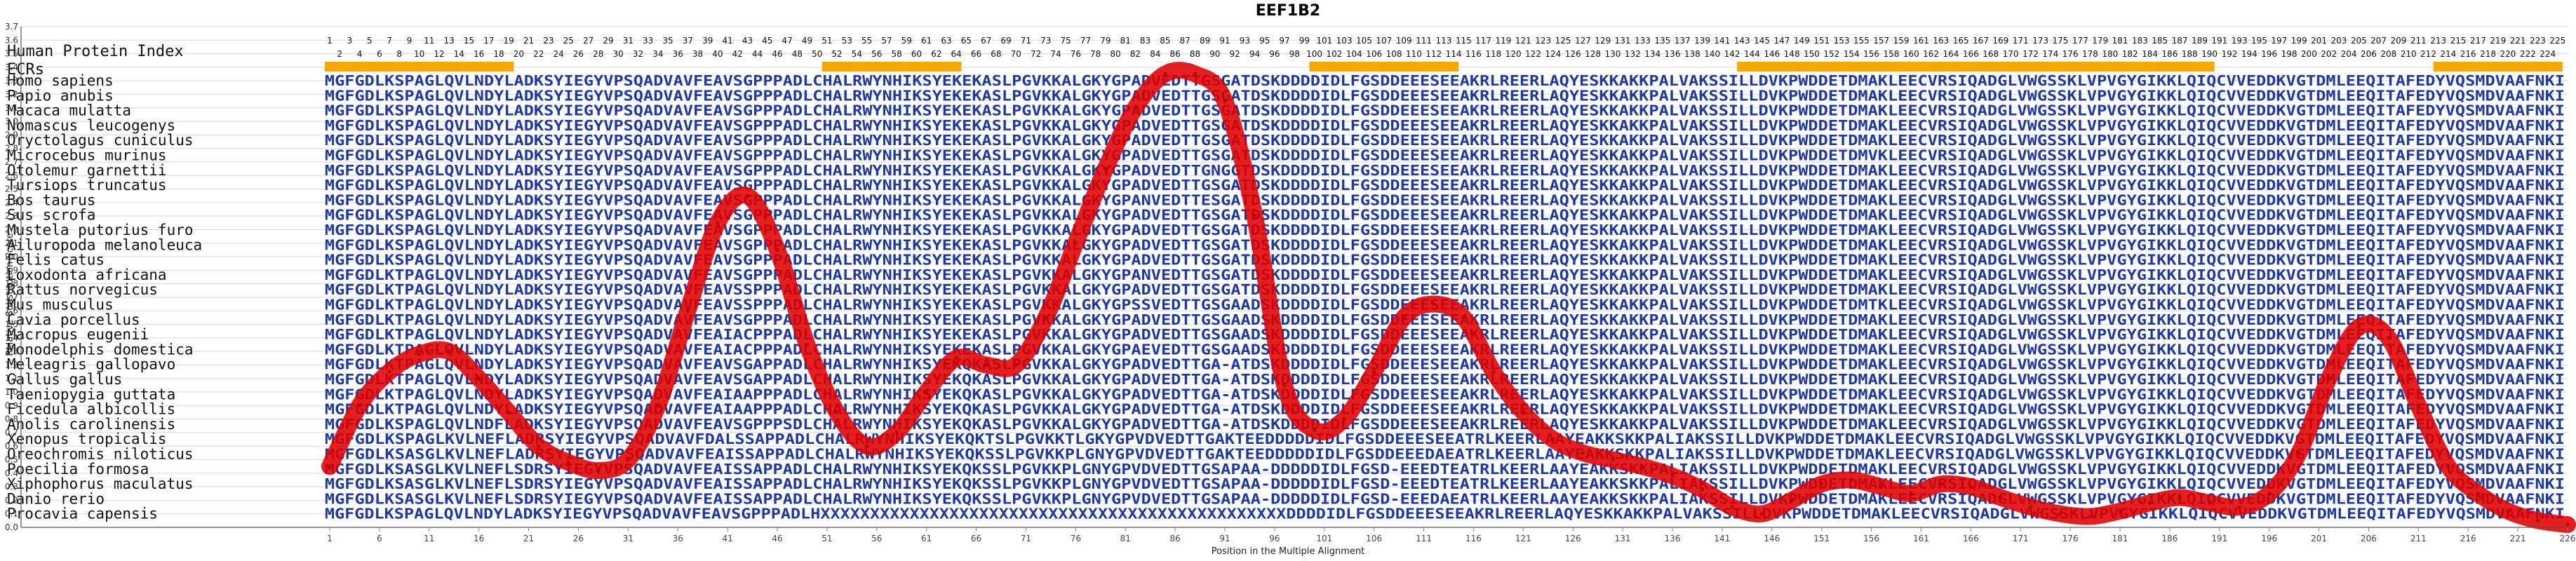 Image resolution: width=2576 pixels, height=561 pixels. Describe the element at coordinates (1951, 54) in the screenshot. I see `index-number: 164` at that location.